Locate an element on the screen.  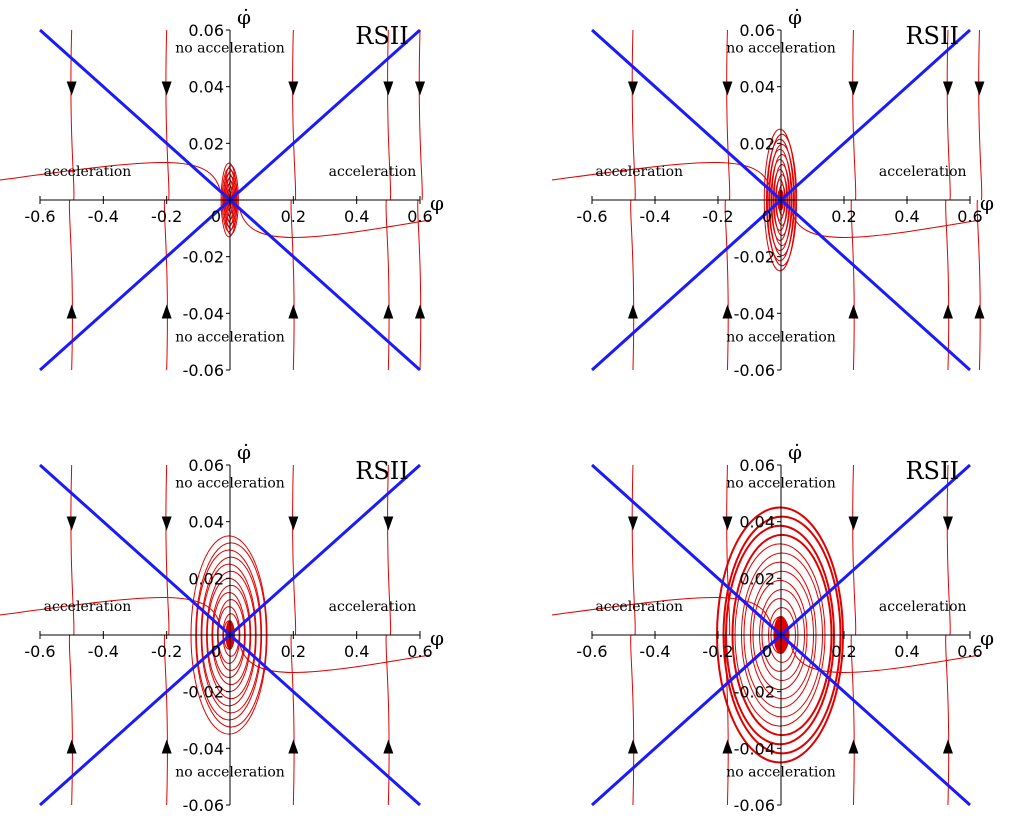
y-axis-title: φ̇ is located at coordinates (244, 17).